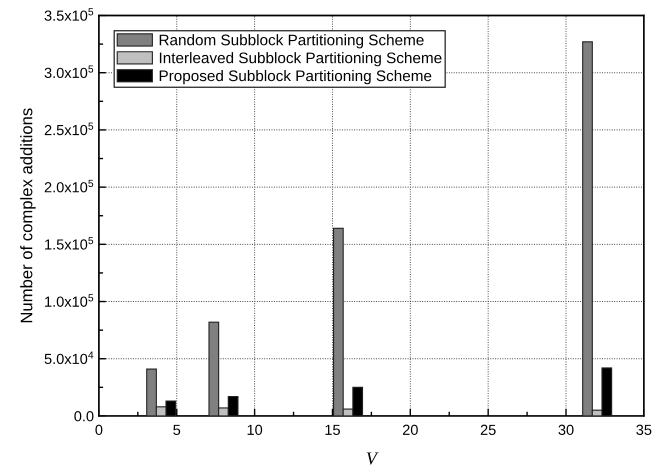 Image resolution: width=655 pixels, height=470 pixels. What do you see at coordinates (488, 429) in the screenshot?
I see `x-tick-label: 25` at bounding box center [488, 429].